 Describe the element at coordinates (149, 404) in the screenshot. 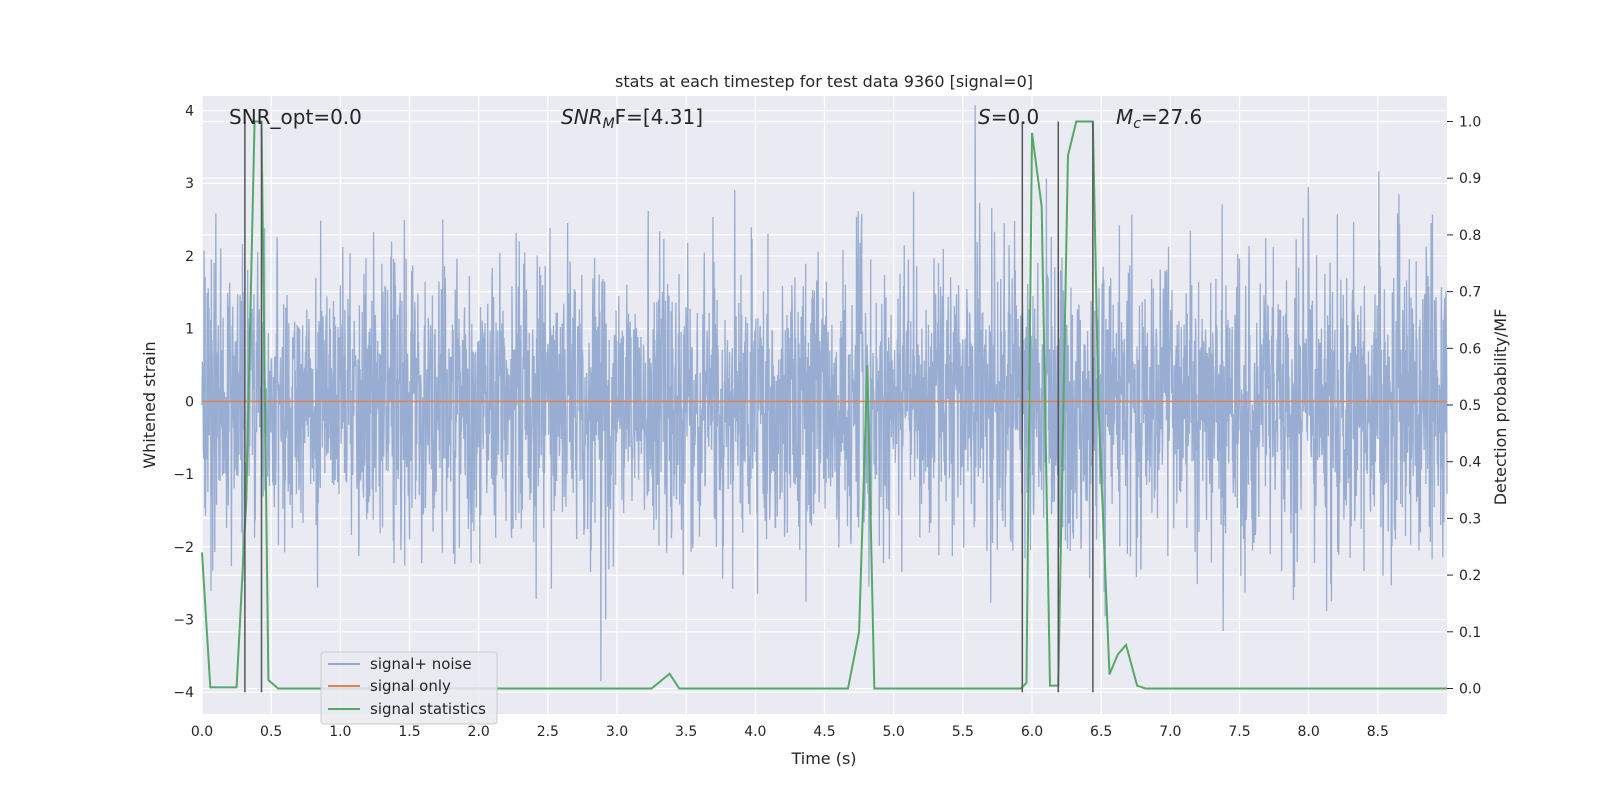

I see `y-axis-label-left: Whitened strain` at that location.